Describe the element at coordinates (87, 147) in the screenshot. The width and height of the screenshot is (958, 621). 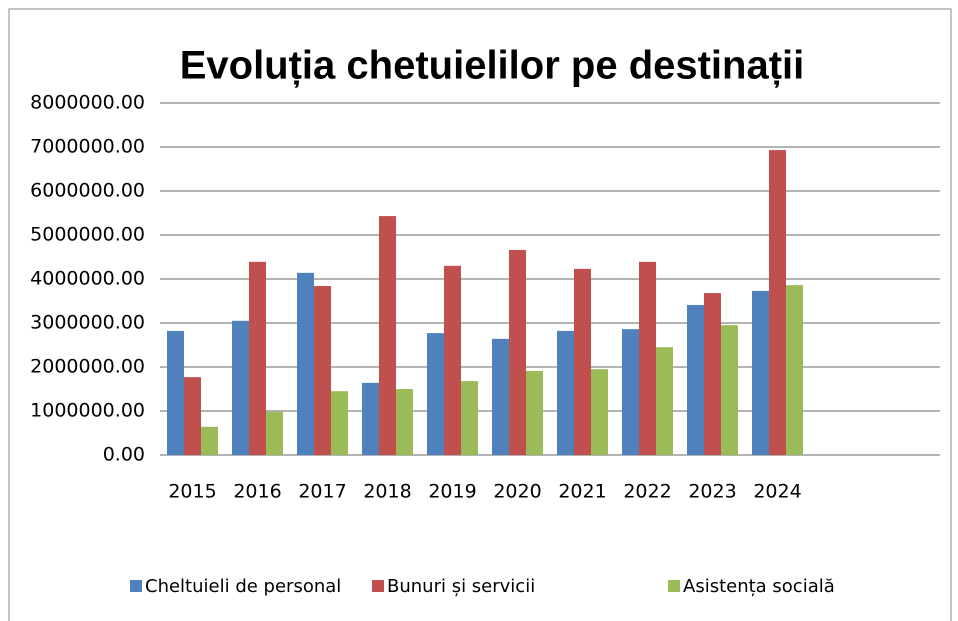
I see `y-tick-label: 7000000.00` at that location.